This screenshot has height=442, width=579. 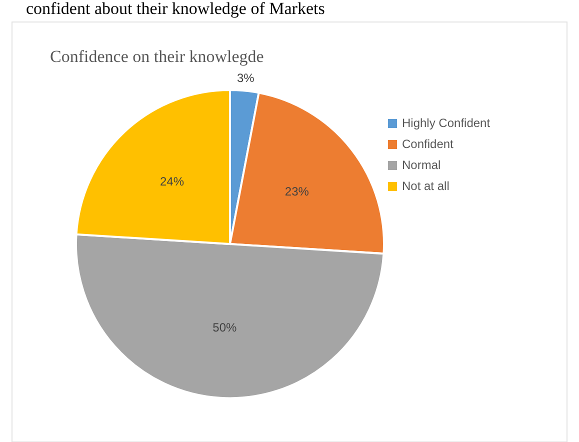 I want to click on legend-label: Not at all, so click(x=426, y=186).